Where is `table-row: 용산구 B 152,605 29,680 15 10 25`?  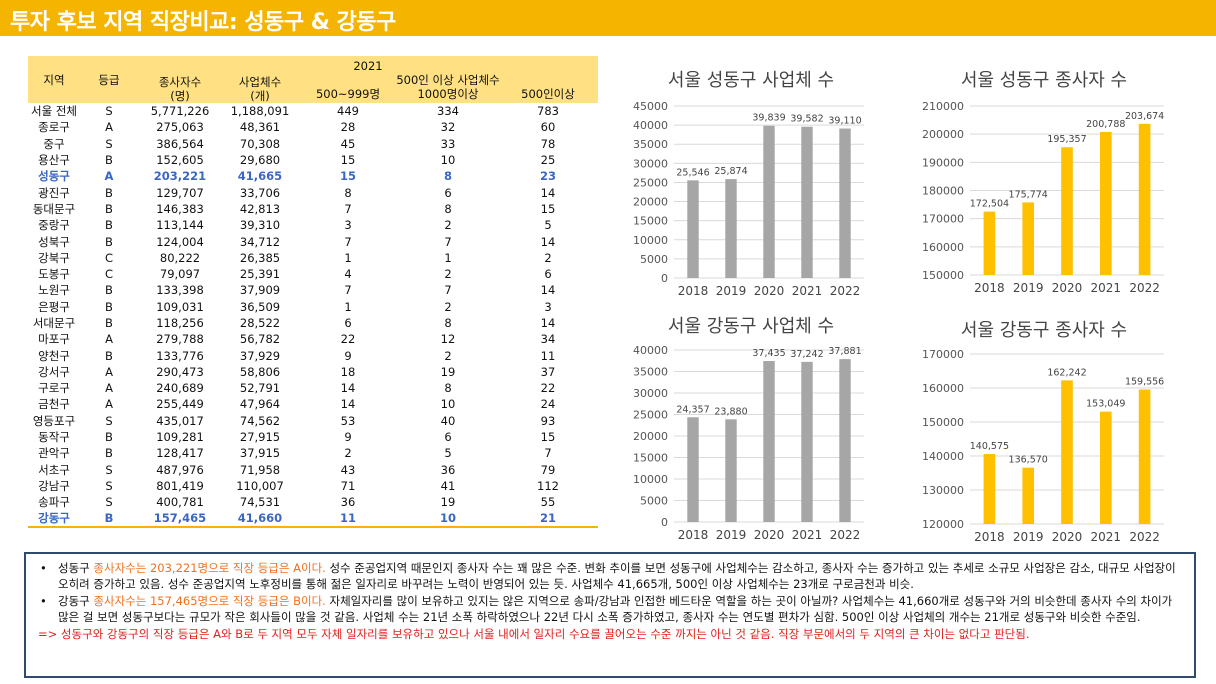
table-row: 용산구 B 152,605 29,680 15 10 25 is located at coordinates (313, 160).